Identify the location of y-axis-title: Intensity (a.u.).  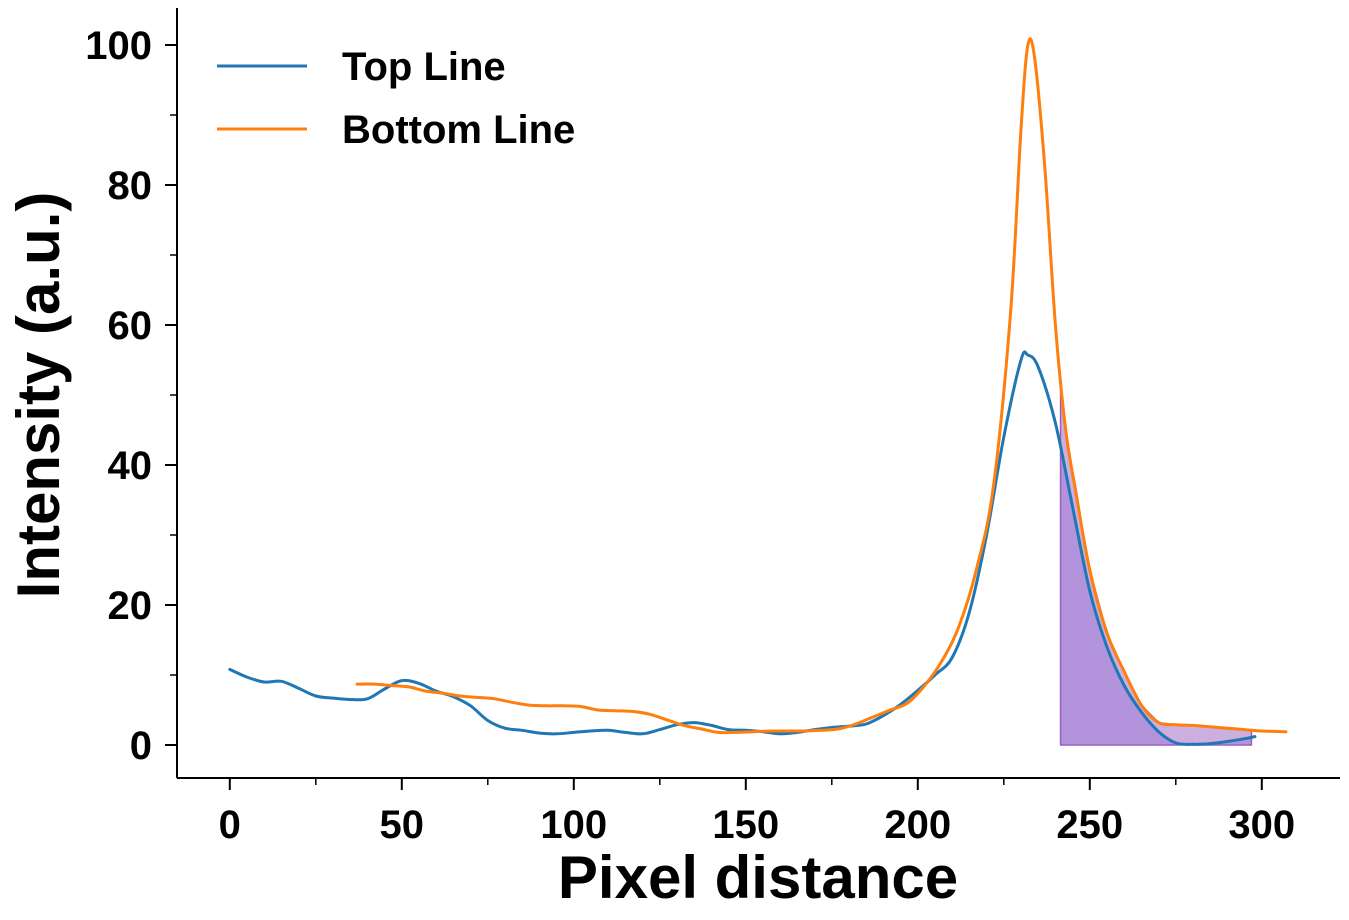
(38, 395).